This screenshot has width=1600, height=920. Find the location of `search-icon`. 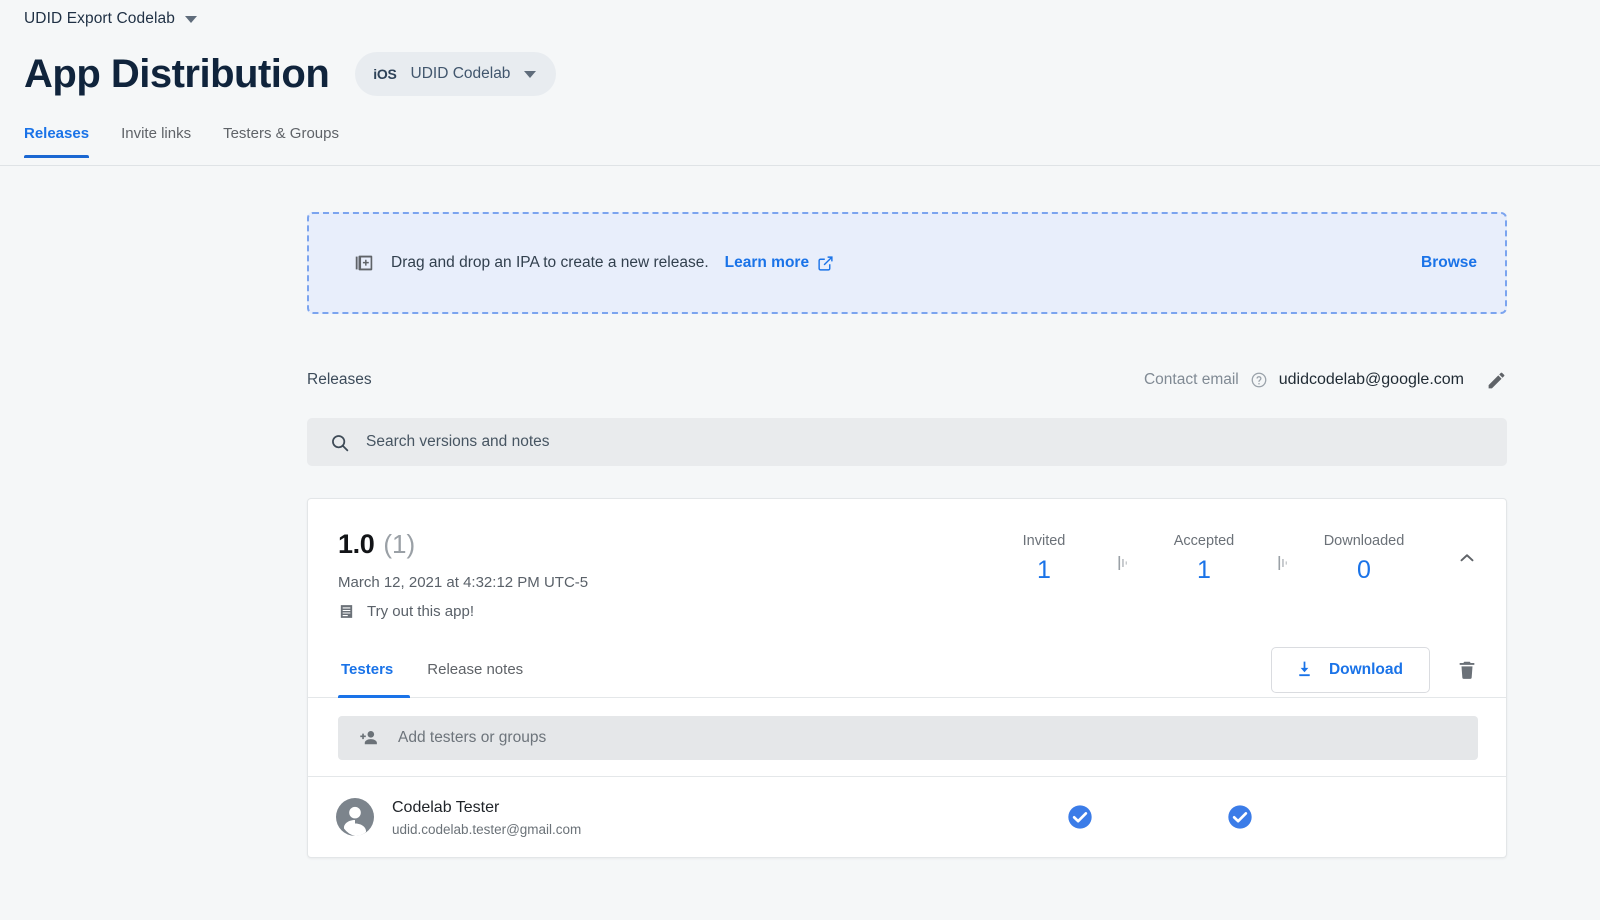

search-icon is located at coordinates (339, 442).